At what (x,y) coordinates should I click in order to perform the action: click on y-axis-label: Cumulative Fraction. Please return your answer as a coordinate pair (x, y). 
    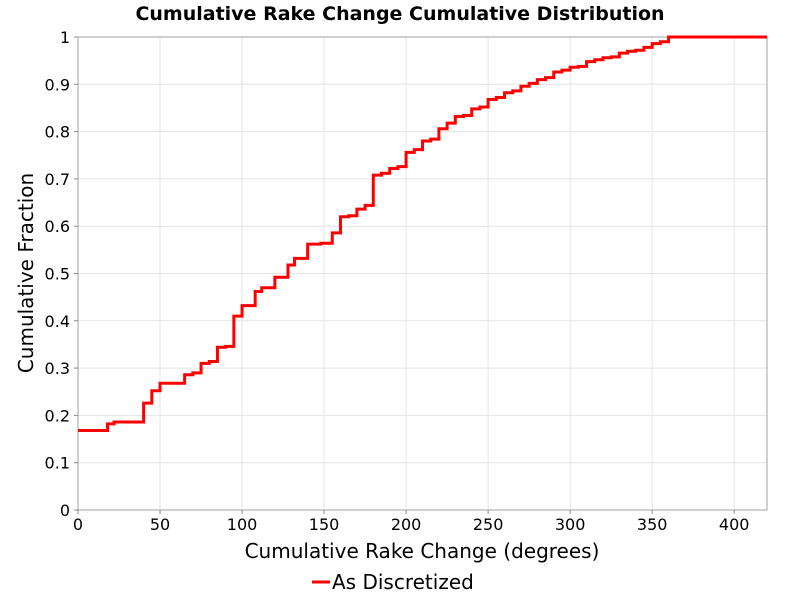
    Looking at the image, I should click on (26, 273).